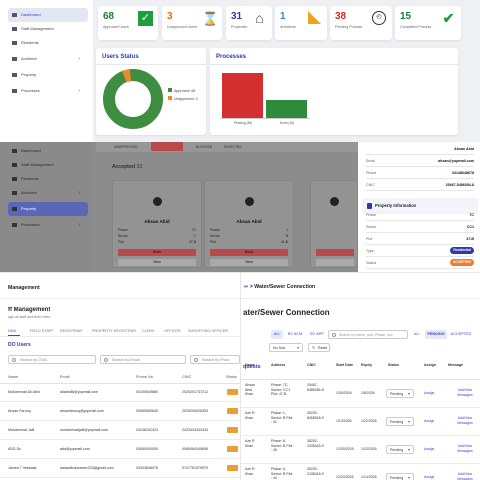 The image size is (480, 480). I want to click on status-tab-accepted: ACCEPTED, so click(461, 334).